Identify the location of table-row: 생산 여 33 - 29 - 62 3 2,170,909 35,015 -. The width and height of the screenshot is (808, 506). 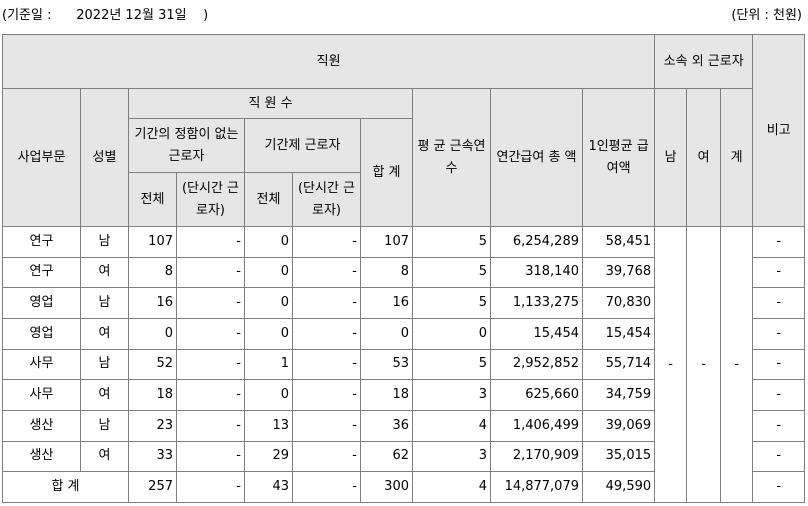
(404, 456).